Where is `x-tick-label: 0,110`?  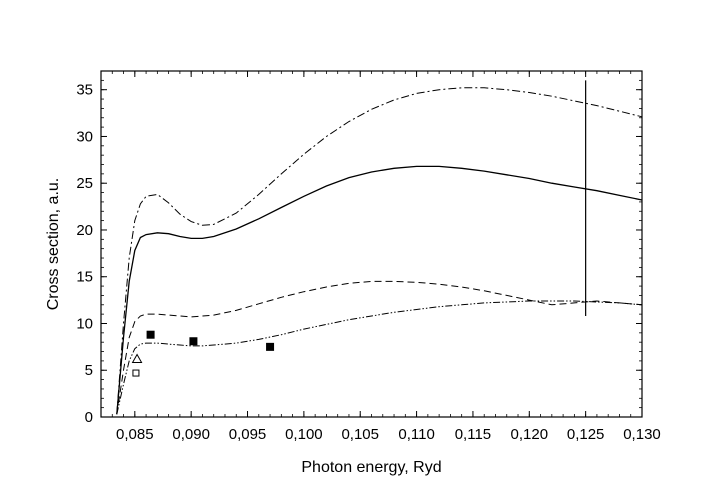
x-tick-label: 0,110 is located at coordinates (416, 434).